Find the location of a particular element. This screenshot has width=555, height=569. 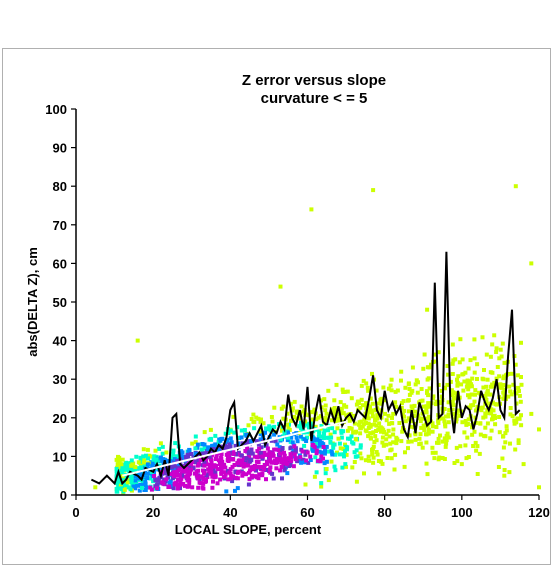

y-tick-label: 90 is located at coordinates (60, 148).